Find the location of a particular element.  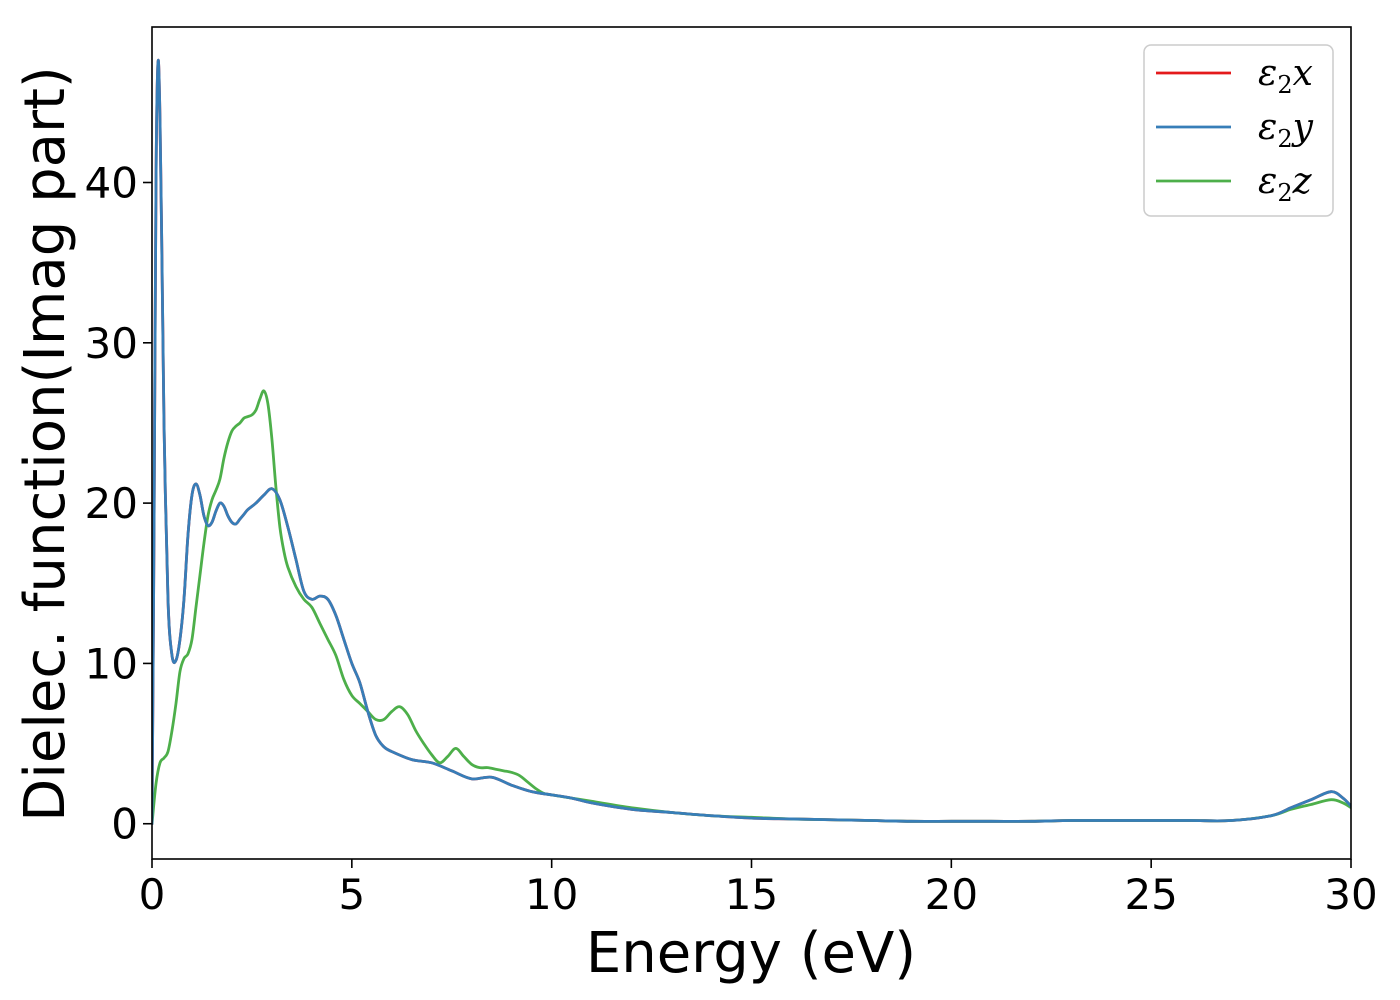

legend-label-z: ε2z is located at coordinates (1285, 184).